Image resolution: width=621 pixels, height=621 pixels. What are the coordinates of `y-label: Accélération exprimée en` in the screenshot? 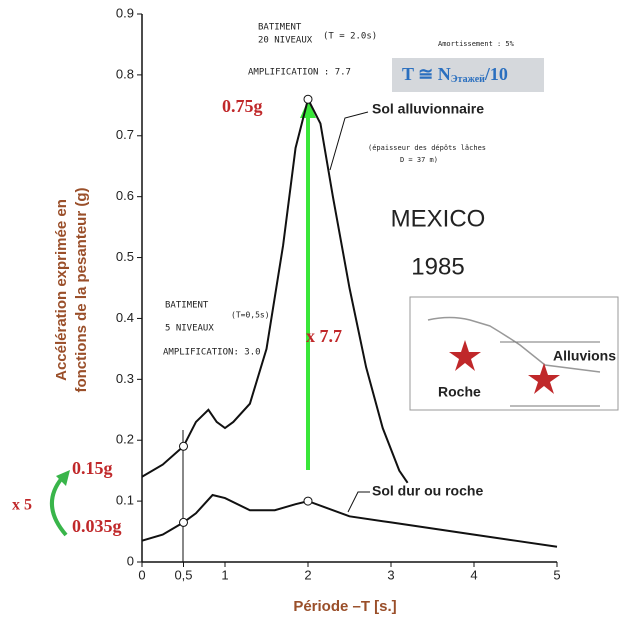 It's located at (61, 290).